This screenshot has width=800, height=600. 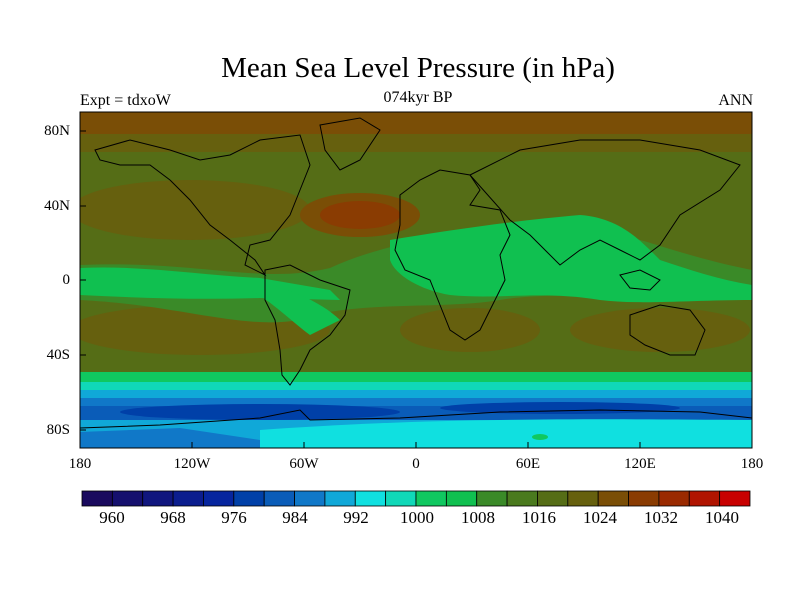 I want to click on y-tick-label: 80N, so click(x=57, y=131).